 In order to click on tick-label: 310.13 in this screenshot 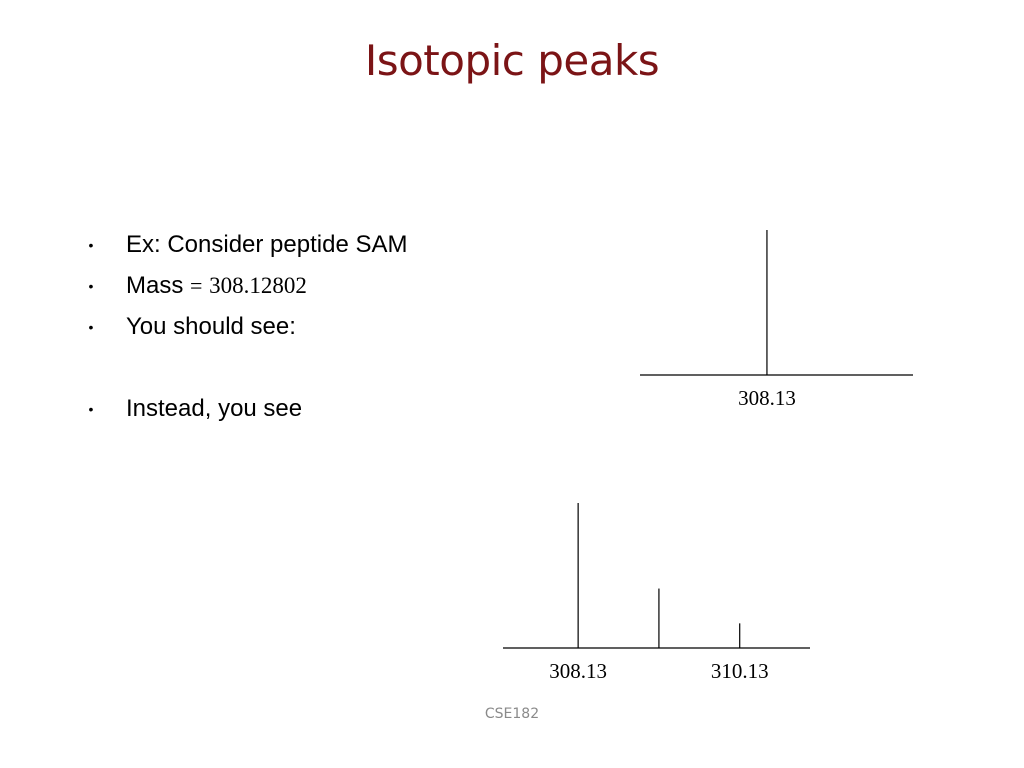, I will do `click(740, 671)`.